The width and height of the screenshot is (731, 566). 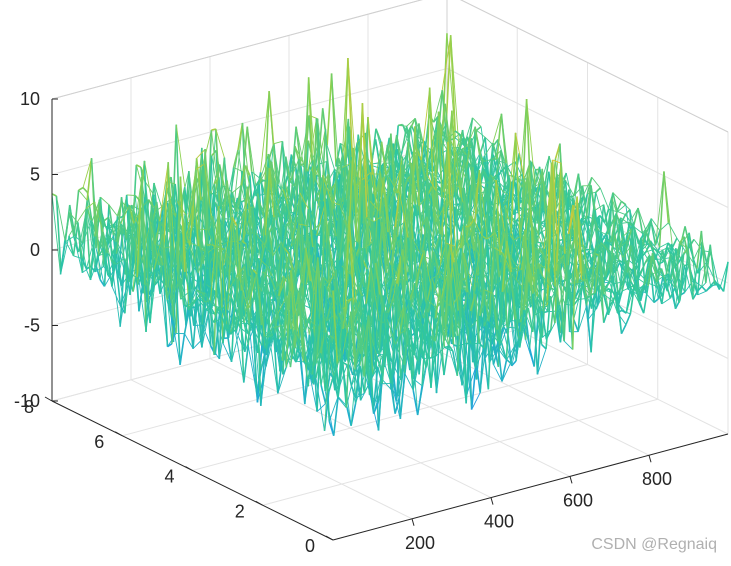 What do you see at coordinates (320, 383) in the screenshot?
I see `grid-line` at bounding box center [320, 383].